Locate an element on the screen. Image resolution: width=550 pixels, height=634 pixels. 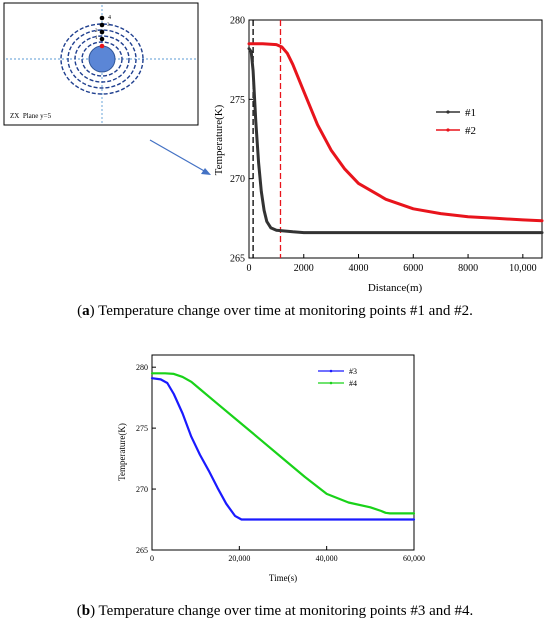
chart-a-ytick-label: 280 is located at coordinates (237, 21).